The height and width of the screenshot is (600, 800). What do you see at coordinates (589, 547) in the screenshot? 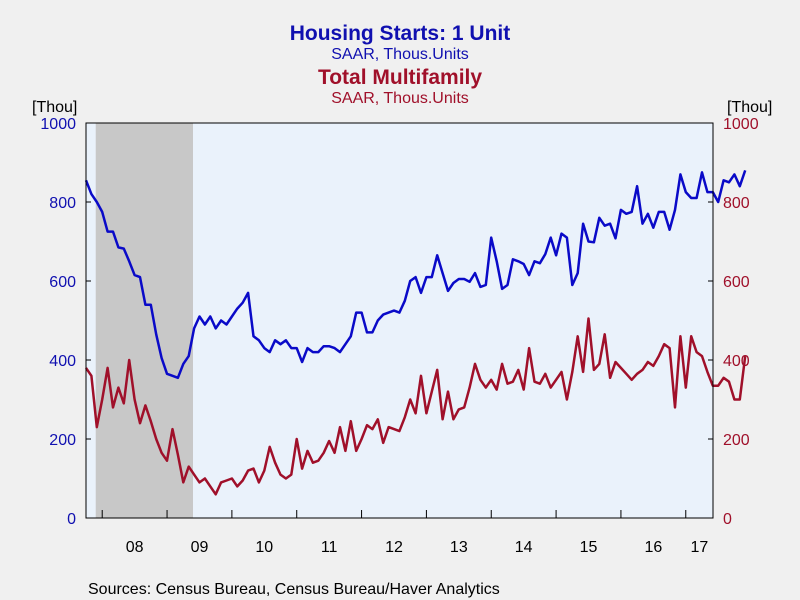
I see `x-tick-label: 15` at bounding box center [589, 547].